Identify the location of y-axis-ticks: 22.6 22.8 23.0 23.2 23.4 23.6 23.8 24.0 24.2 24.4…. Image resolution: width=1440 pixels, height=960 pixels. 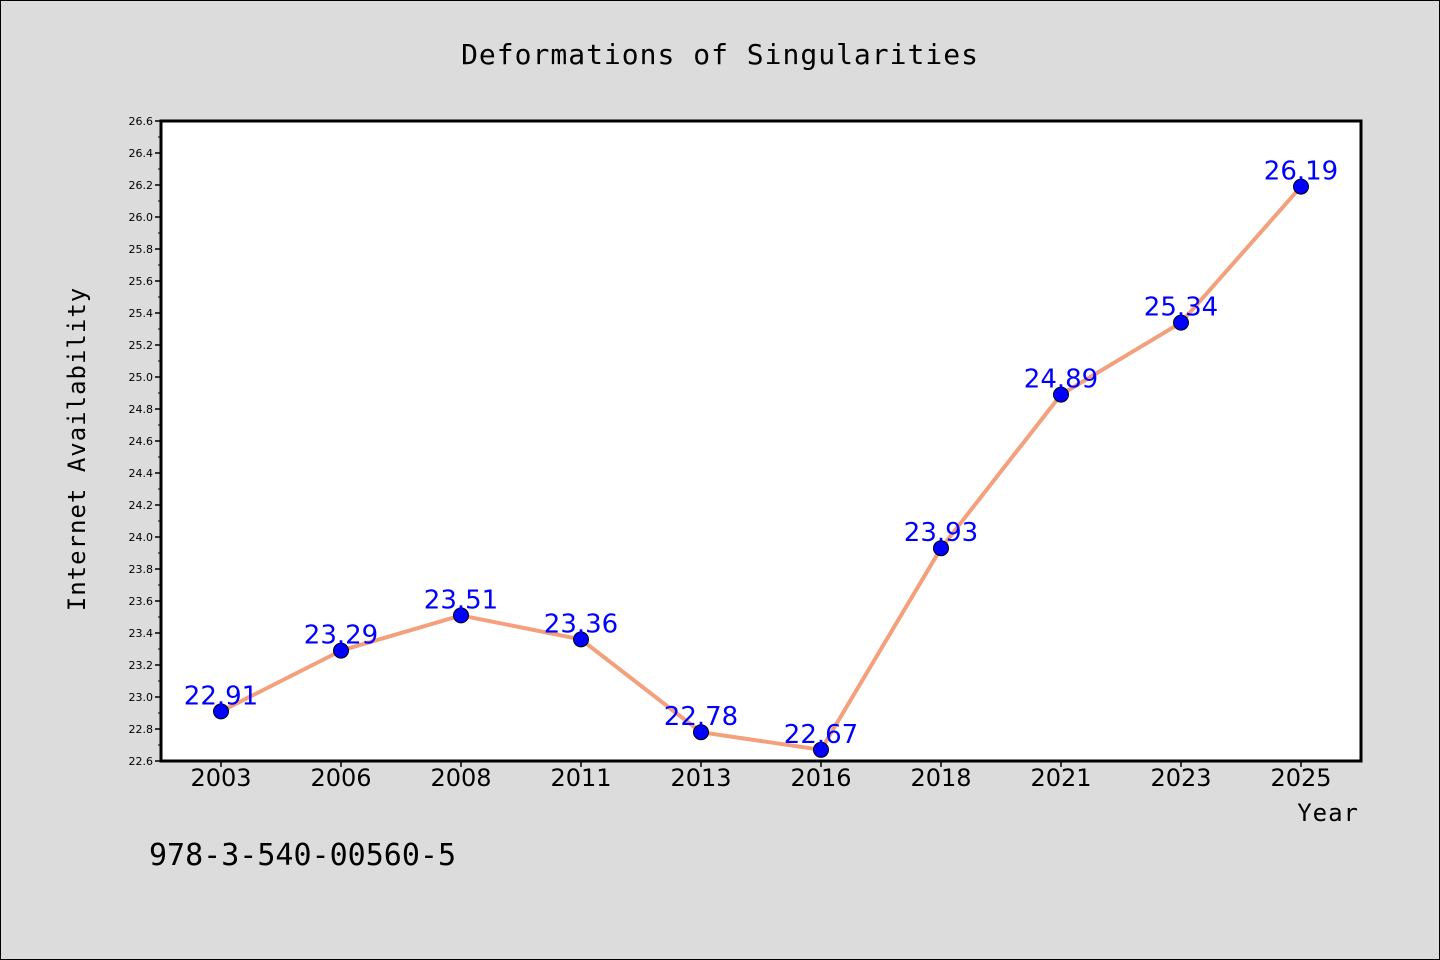
(145, 441).